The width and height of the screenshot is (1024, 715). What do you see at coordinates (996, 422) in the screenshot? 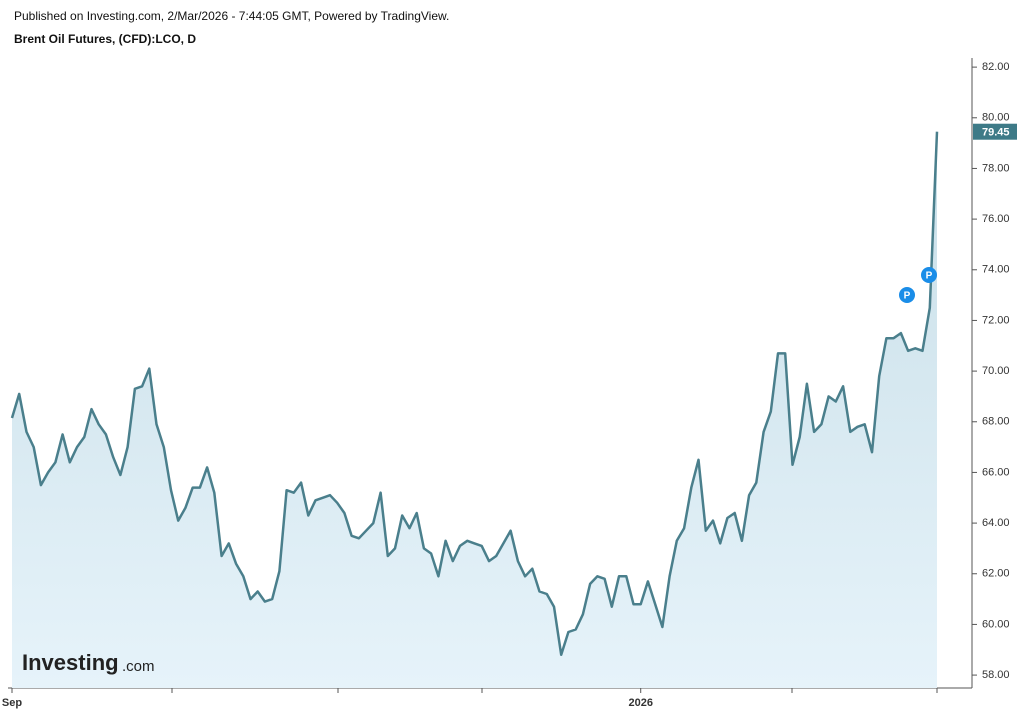
I see `y-tick-label: 68.00` at bounding box center [996, 422].